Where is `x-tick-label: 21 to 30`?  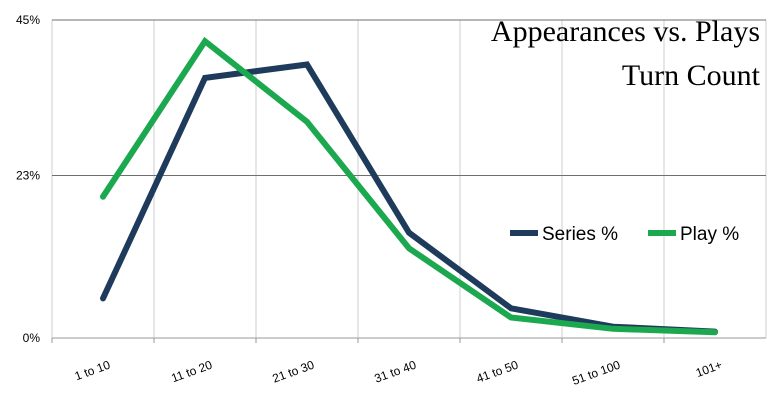 x-tick-label: 21 to 30 is located at coordinates (293, 372).